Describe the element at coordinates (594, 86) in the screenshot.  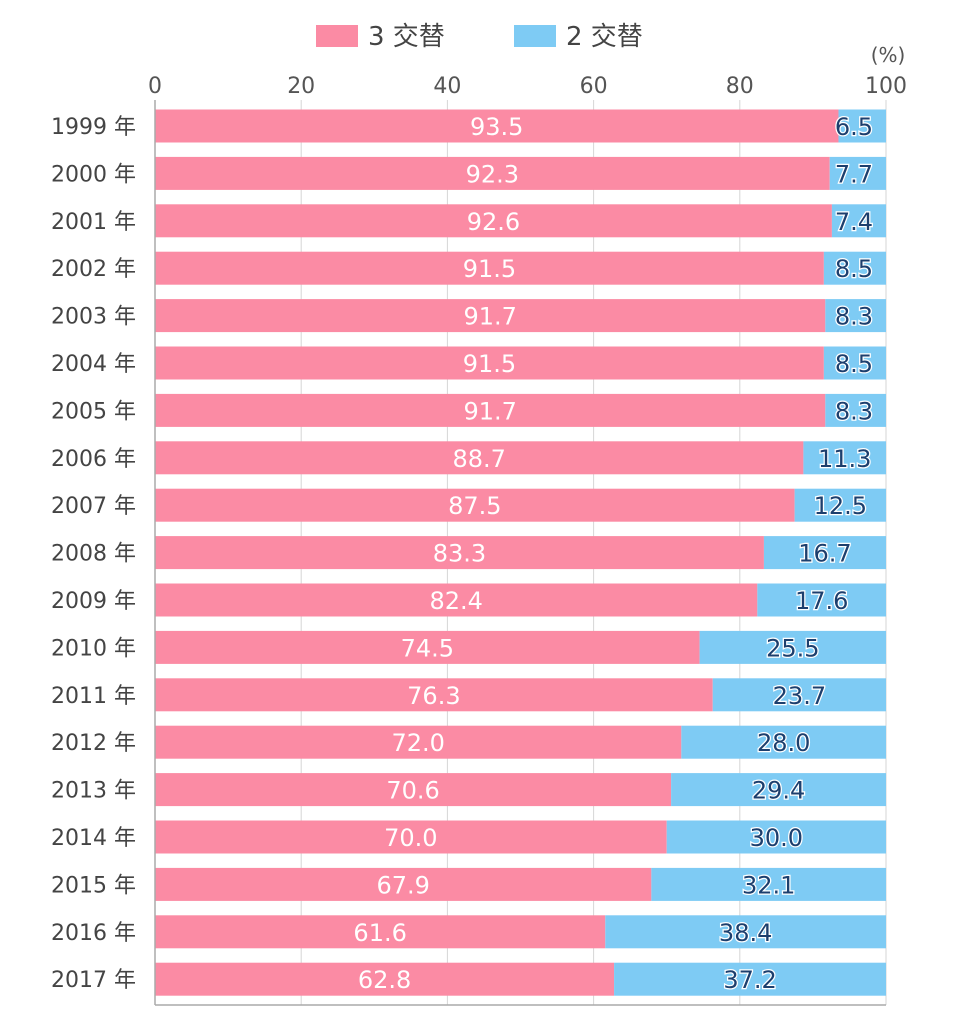
I see `x-tick-label: 60` at that location.